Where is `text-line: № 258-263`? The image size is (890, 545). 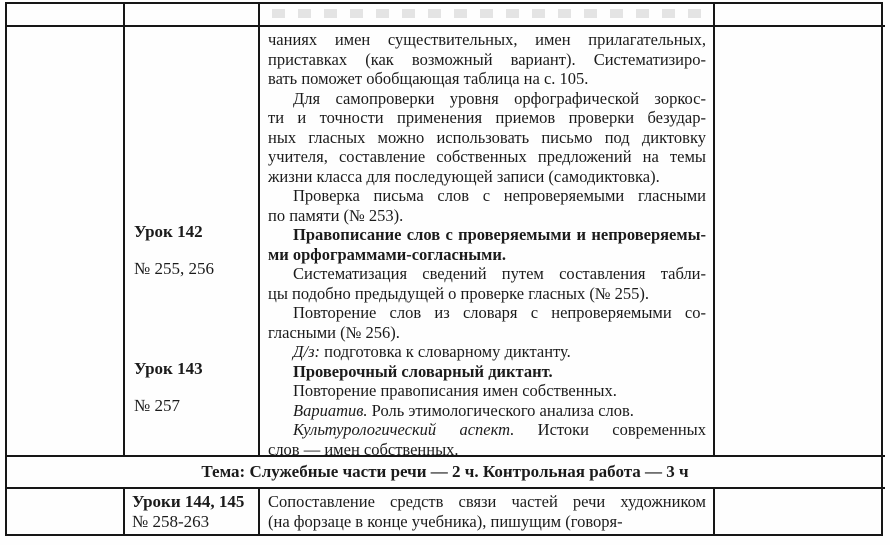 text-line: № 258-263 is located at coordinates (195, 522).